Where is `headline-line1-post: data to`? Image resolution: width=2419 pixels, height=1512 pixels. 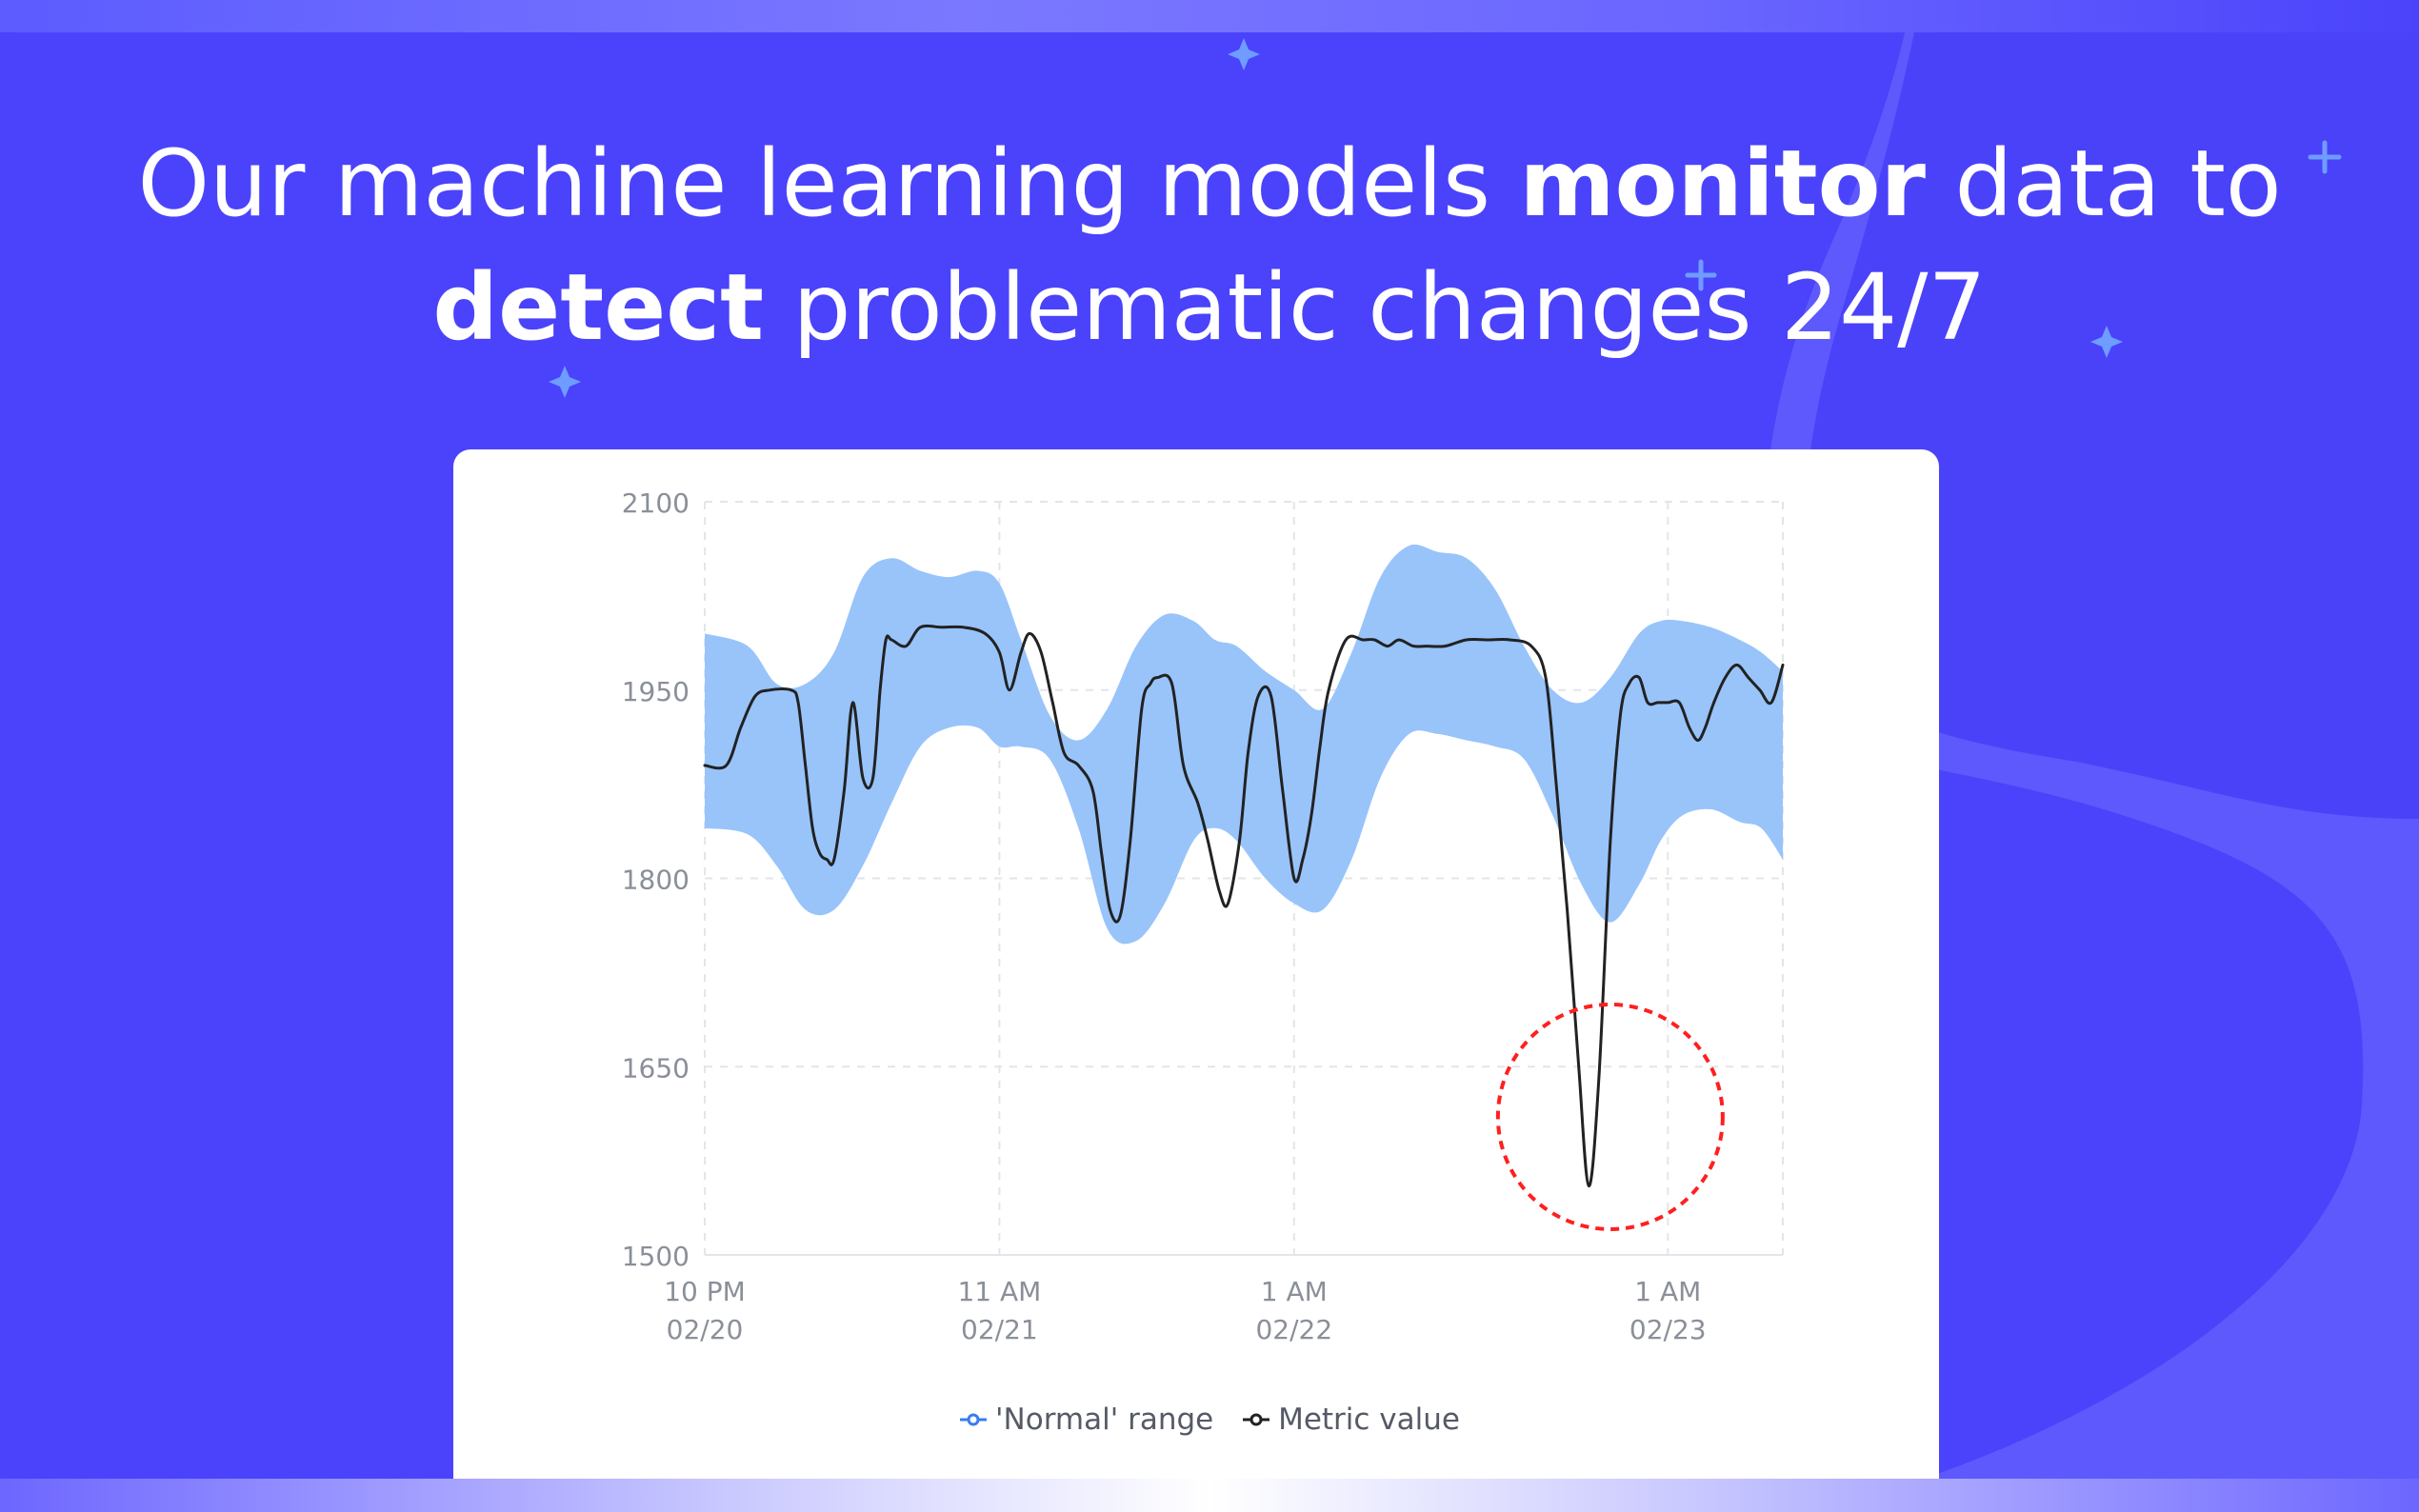 headline-line1-post: data to is located at coordinates (2103, 183).